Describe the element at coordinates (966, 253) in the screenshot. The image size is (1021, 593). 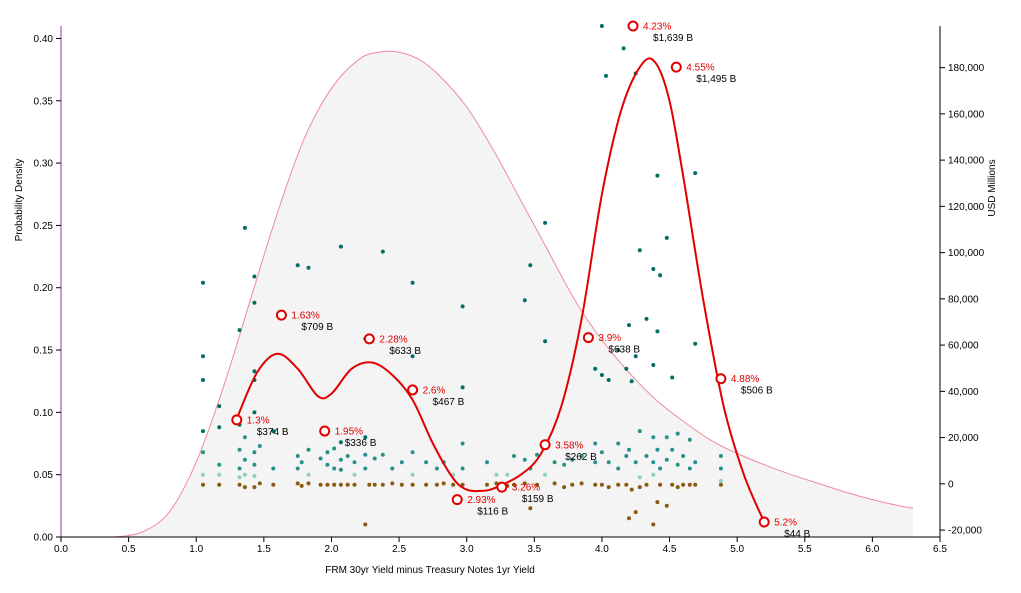
I see `y2-tick-label: 100,000` at that location.